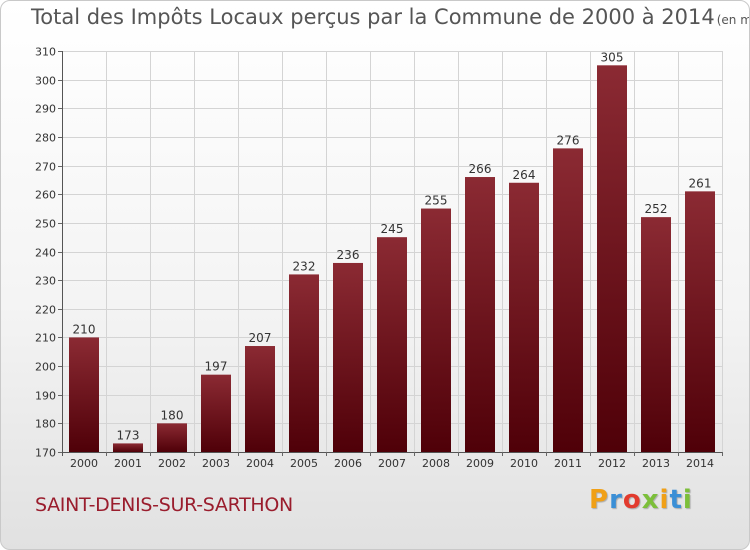 This screenshot has width=750, height=550. I want to click on y-tick-label: 270, so click(45, 167).